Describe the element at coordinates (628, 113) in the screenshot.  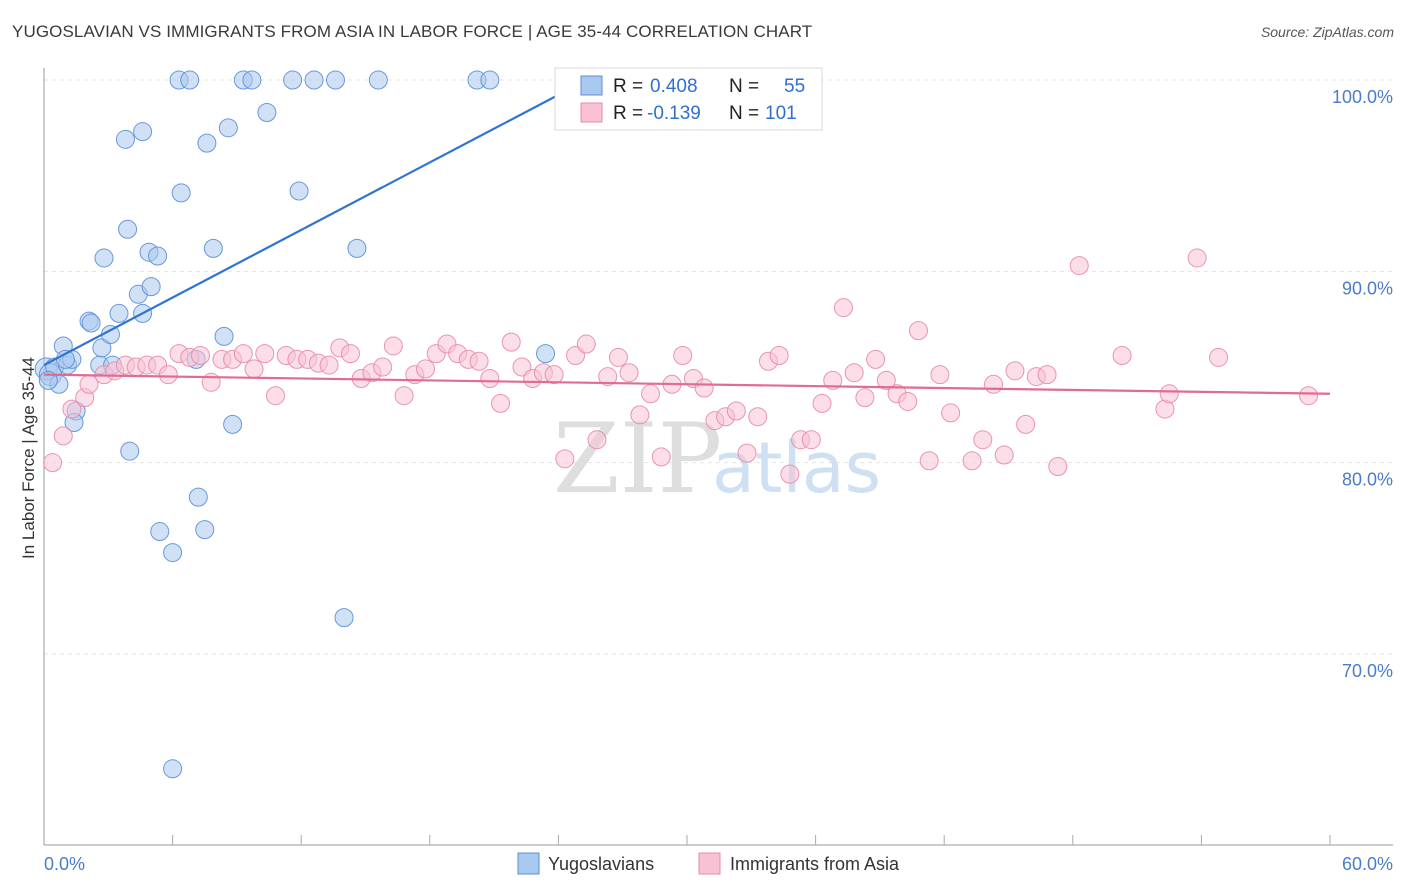
I see `stats-r-label-2: R =` at that location.